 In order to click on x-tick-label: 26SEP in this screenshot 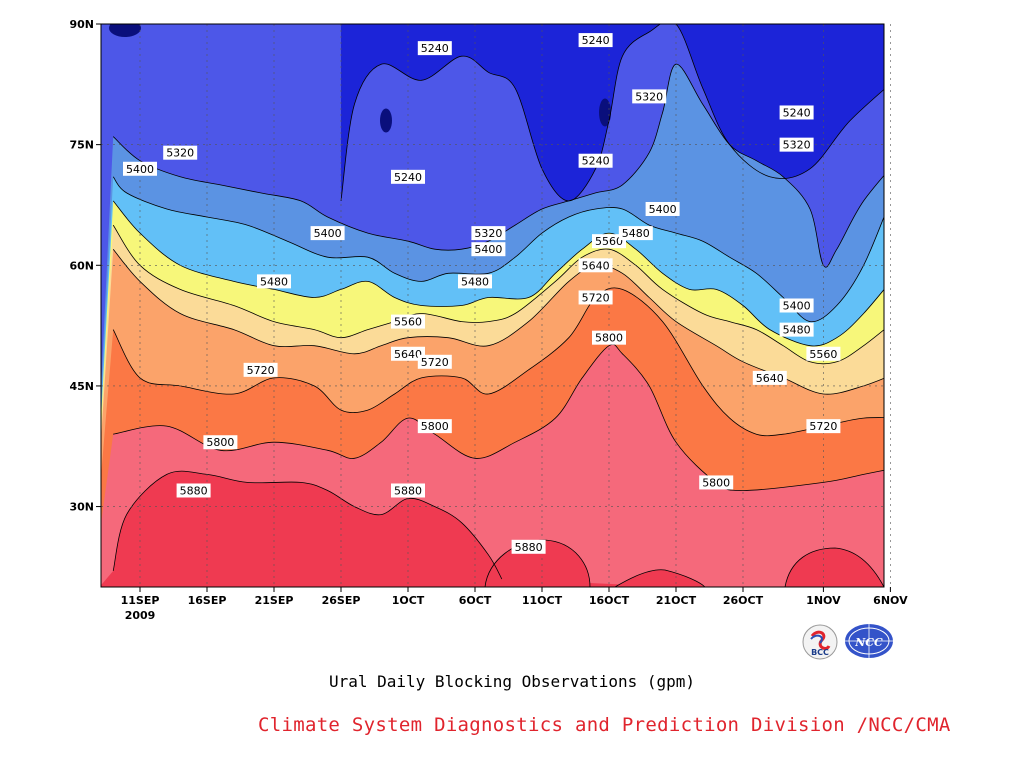, I will do `click(341, 600)`.